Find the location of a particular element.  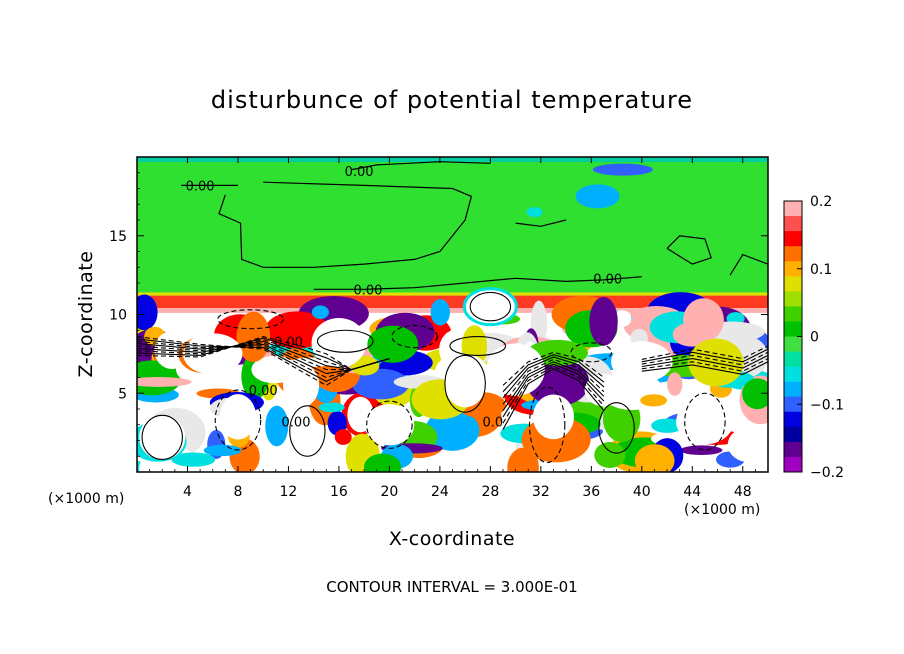

colorbar-tick-label: 0.2 is located at coordinates (821, 202).